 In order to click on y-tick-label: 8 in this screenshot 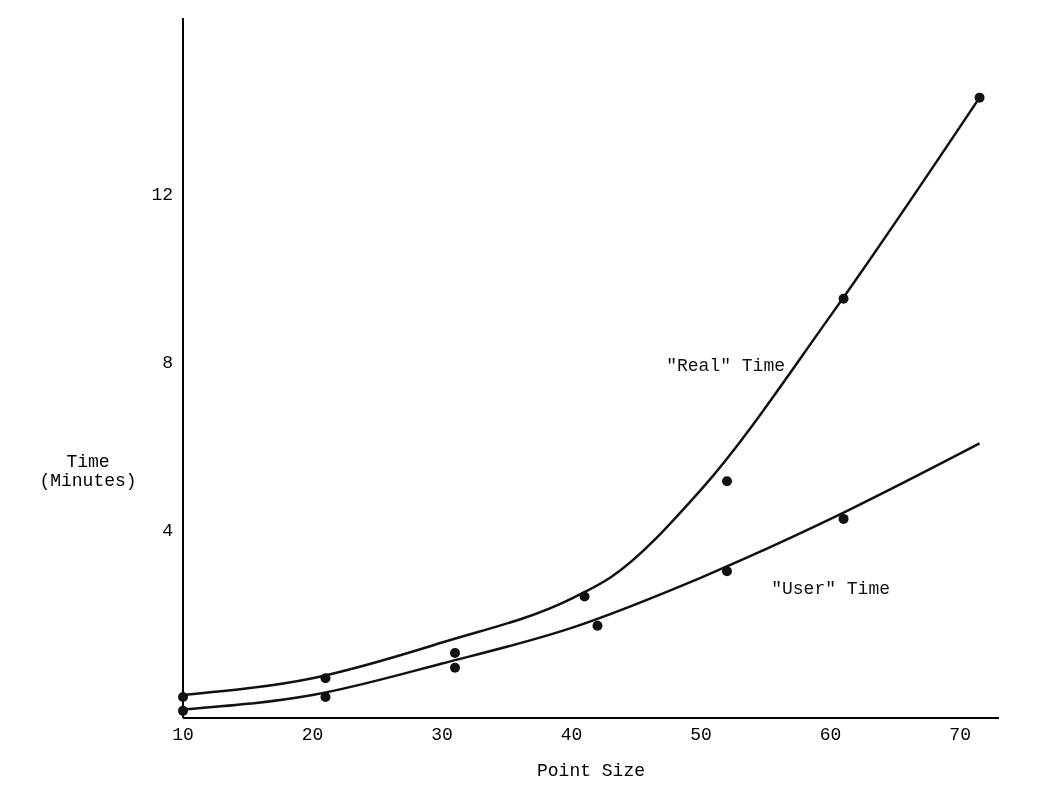, I will do `click(167, 363)`.